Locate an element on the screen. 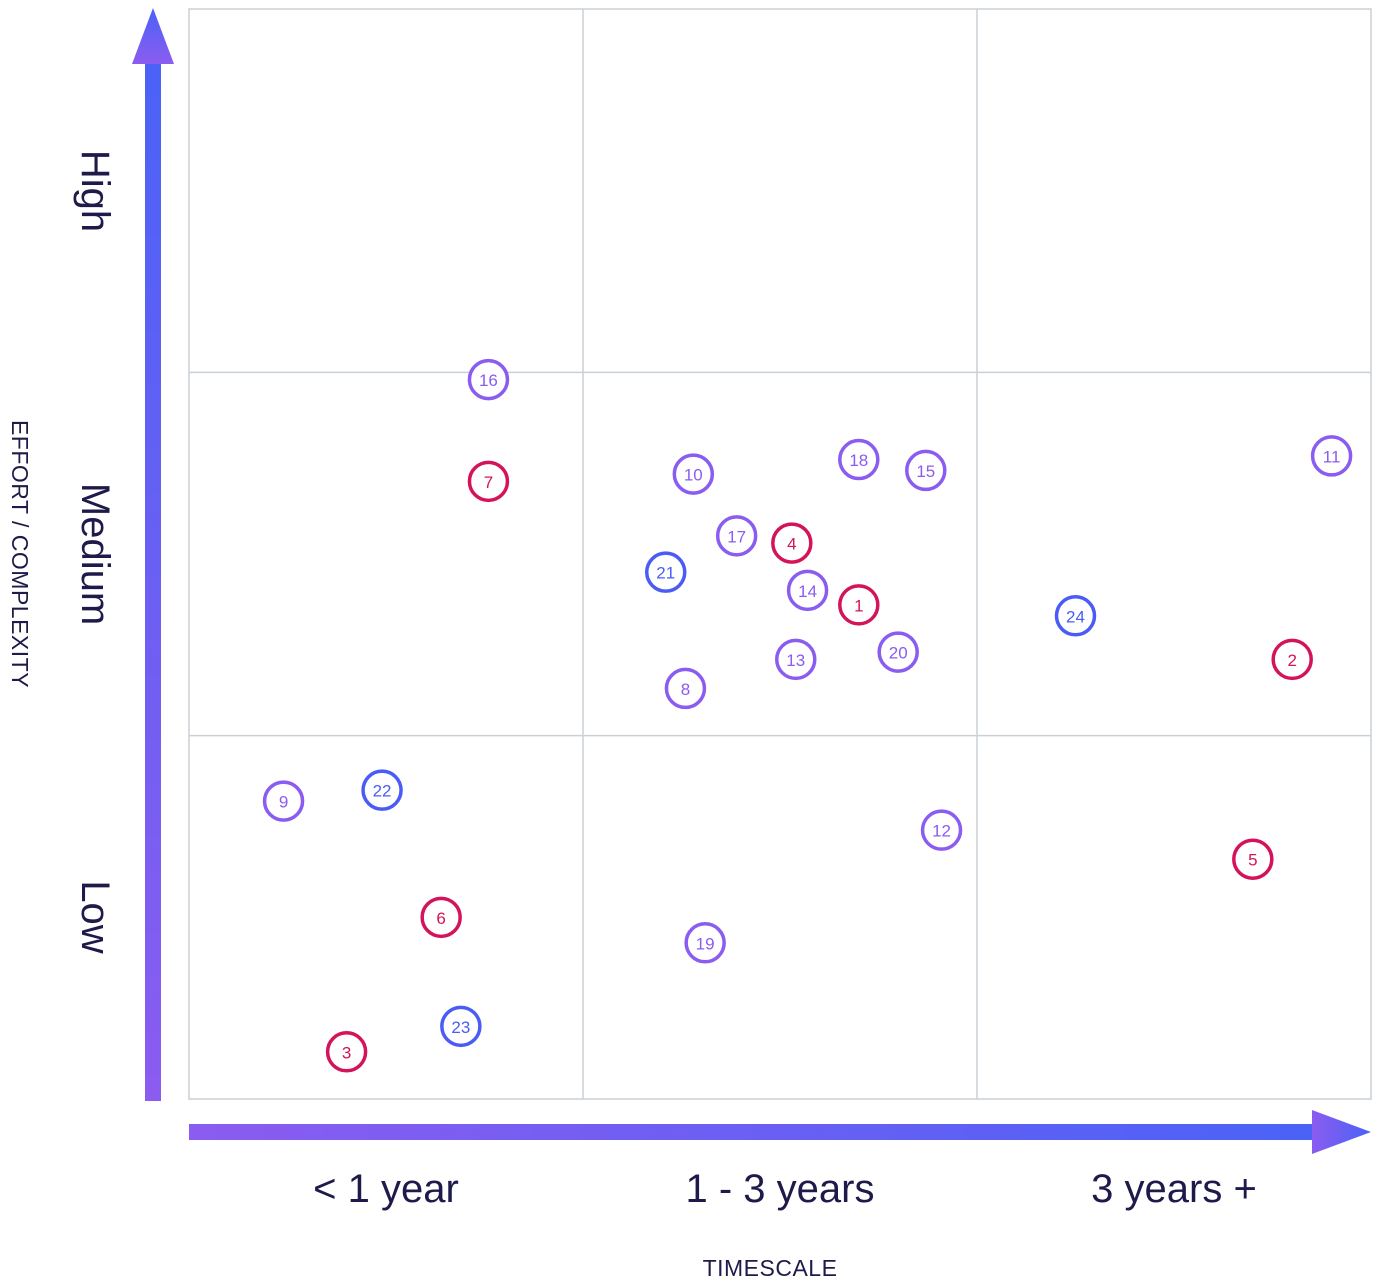  x-axis-title: TIMESCALE is located at coordinates (770, 1268).